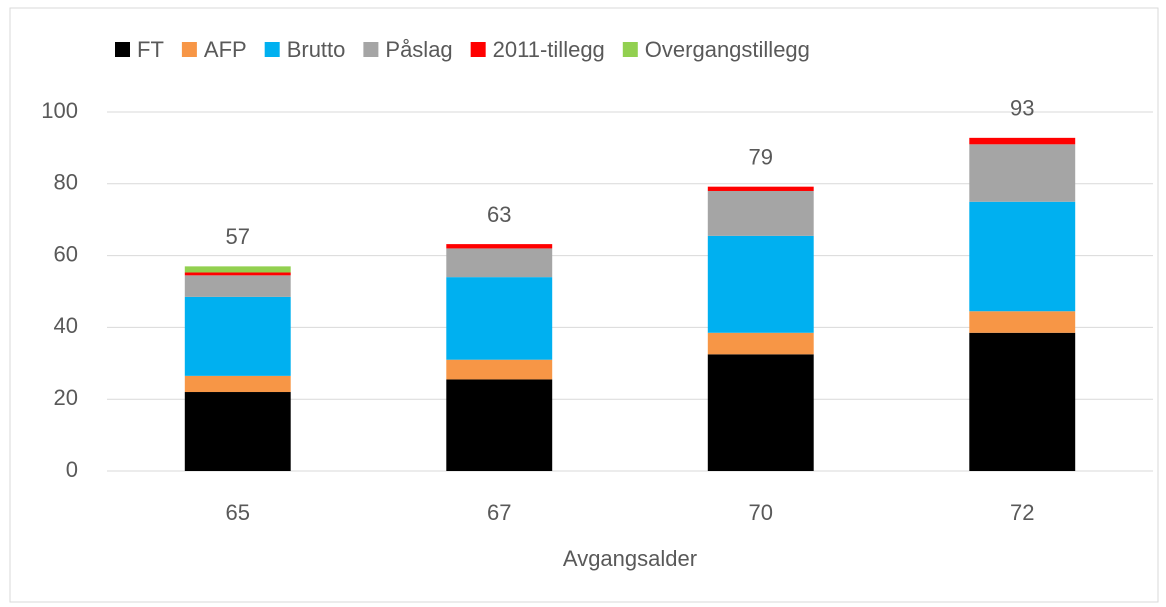 The width and height of the screenshot is (1166, 607). Describe the element at coordinates (761, 156) in the screenshot. I see `total-label: 79` at that location.